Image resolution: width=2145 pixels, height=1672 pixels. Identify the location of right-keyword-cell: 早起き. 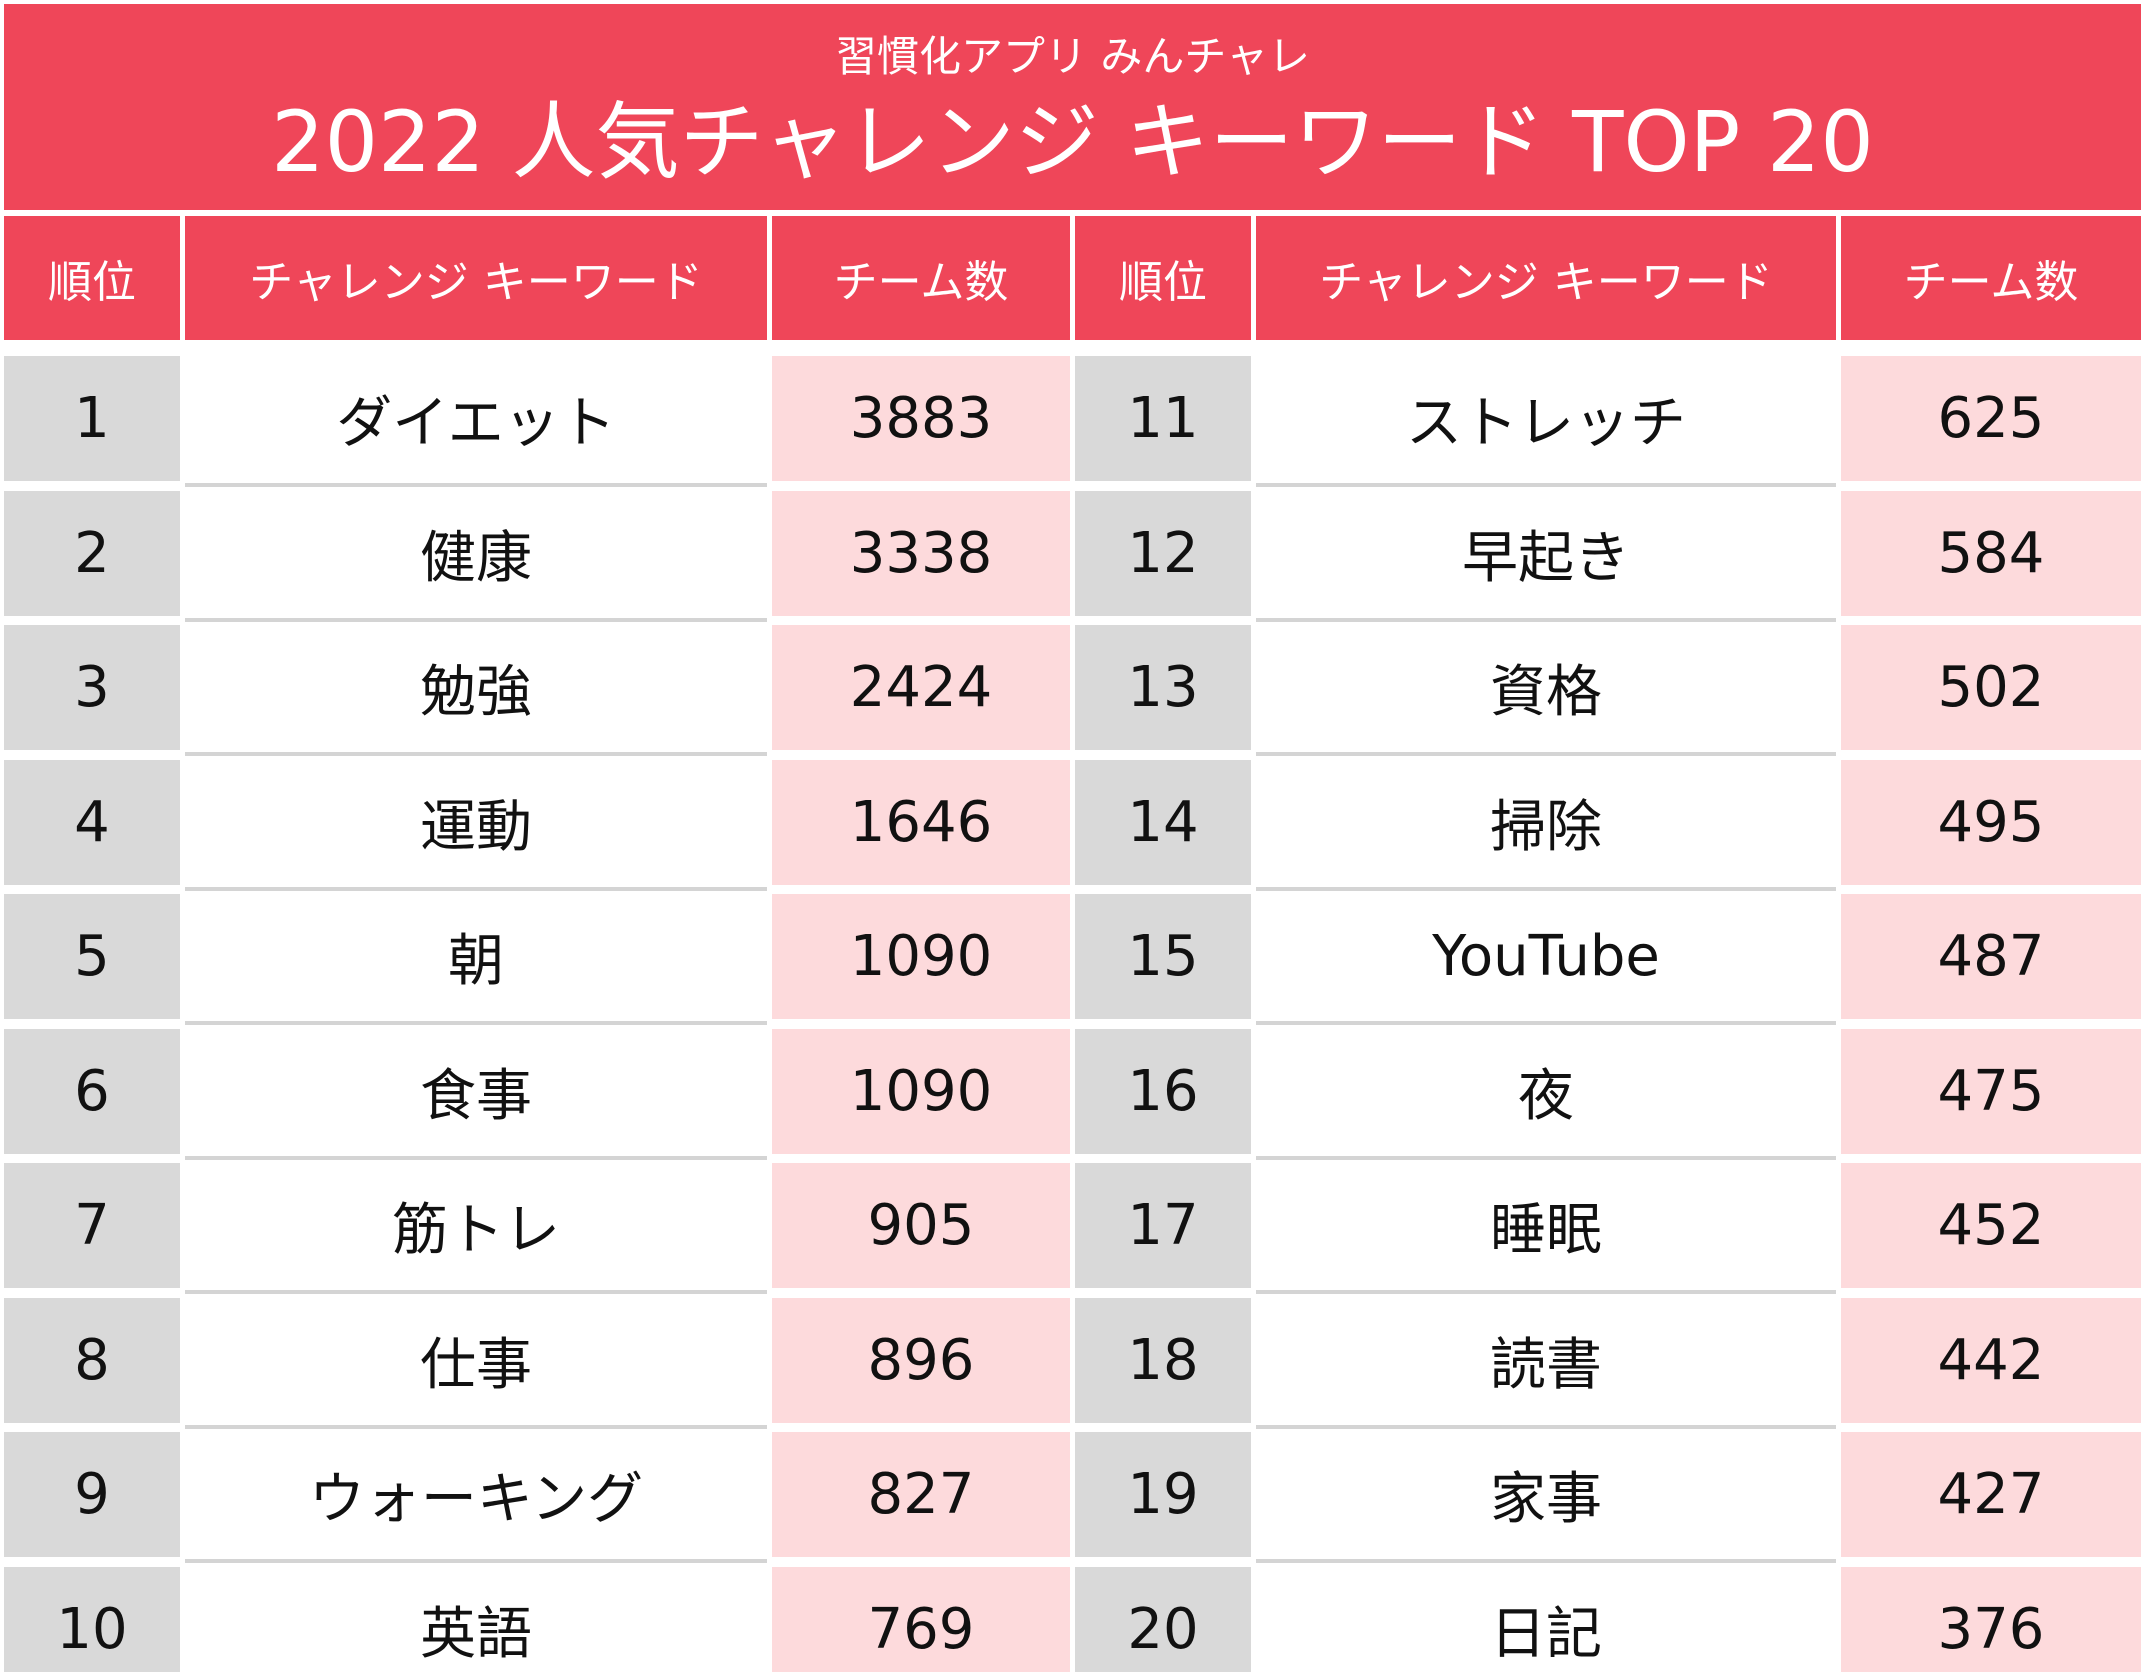
(1546, 553).